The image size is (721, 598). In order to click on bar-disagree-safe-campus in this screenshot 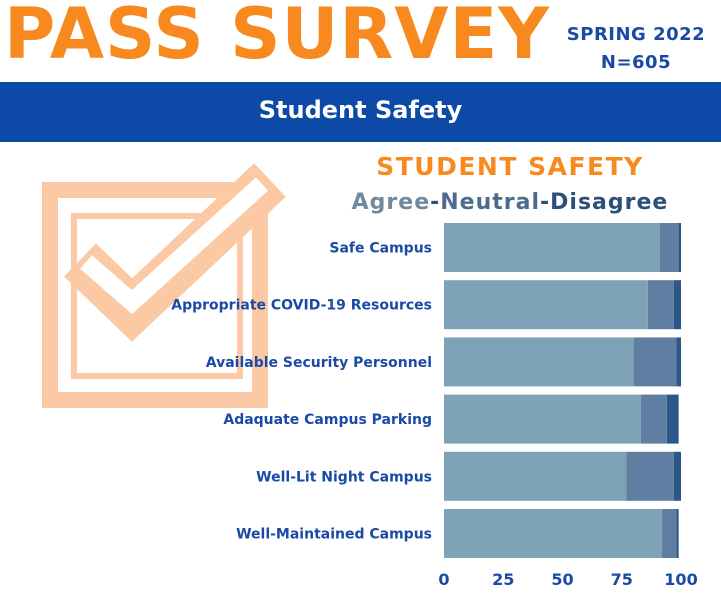, I will do `click(679, 247)`.